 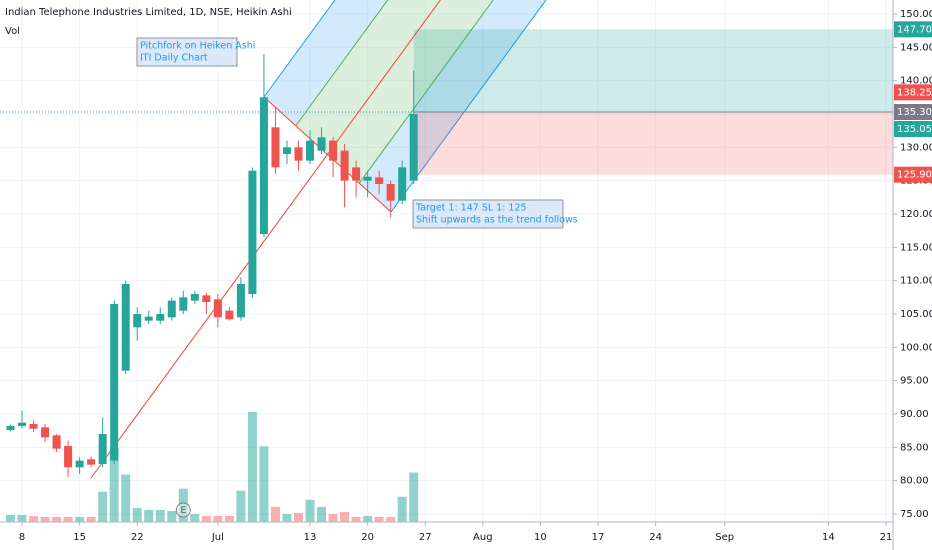 I want to click on pitchfork-handle, so click(x=327, y=154).